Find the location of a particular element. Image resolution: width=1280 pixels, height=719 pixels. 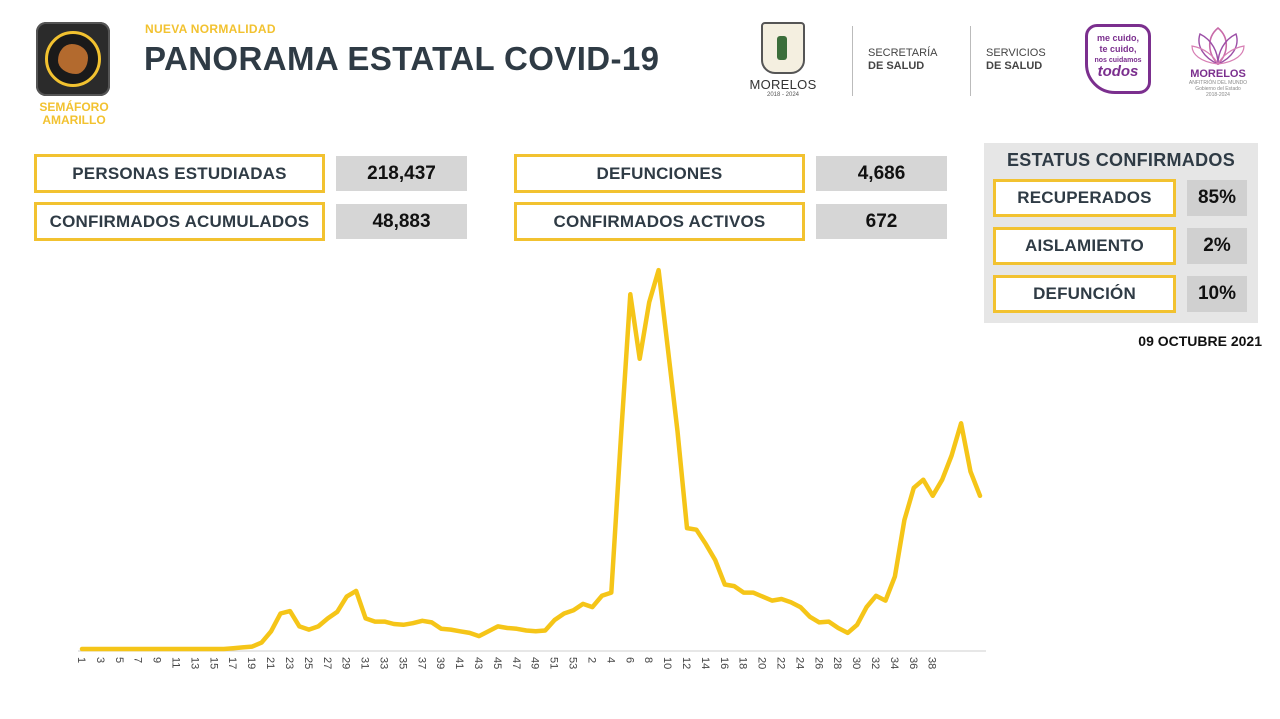

servicios-logo: SERVICIOS DE SALUD is located at coordinates (1016, 60).